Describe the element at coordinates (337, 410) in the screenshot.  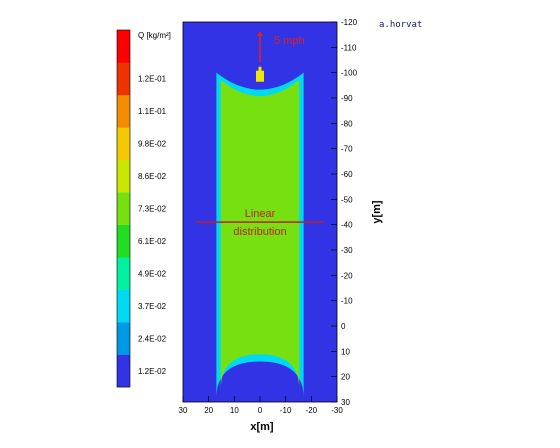
I see `x-tick-label: -30` at that location.